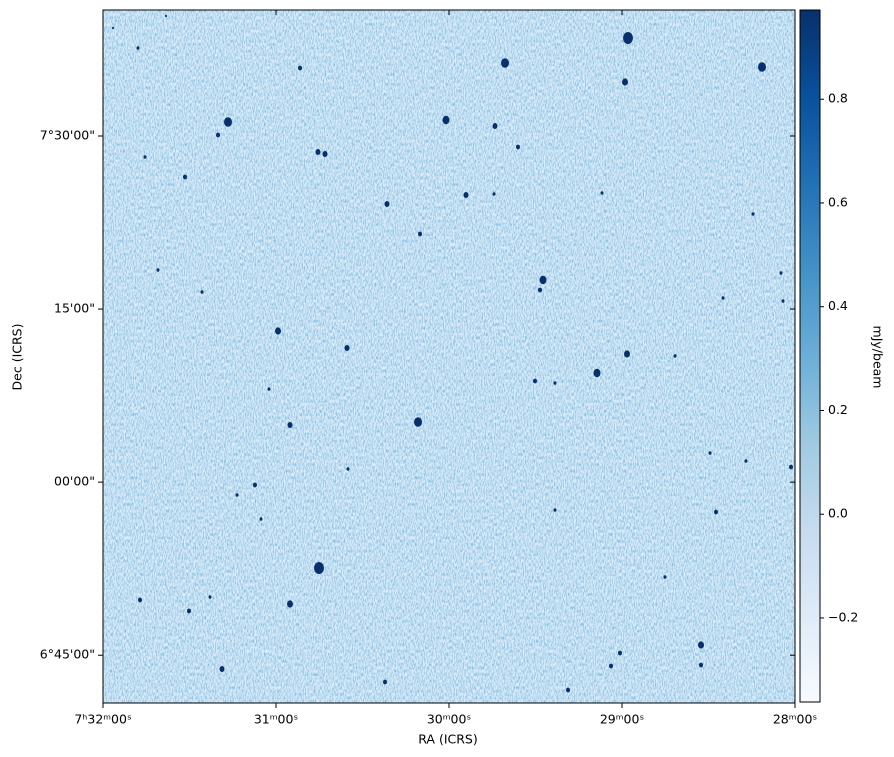  Describe the element at coordinates (878, 357) in the screenshot. I see `colorbar-label: mJy/beam` at that location.